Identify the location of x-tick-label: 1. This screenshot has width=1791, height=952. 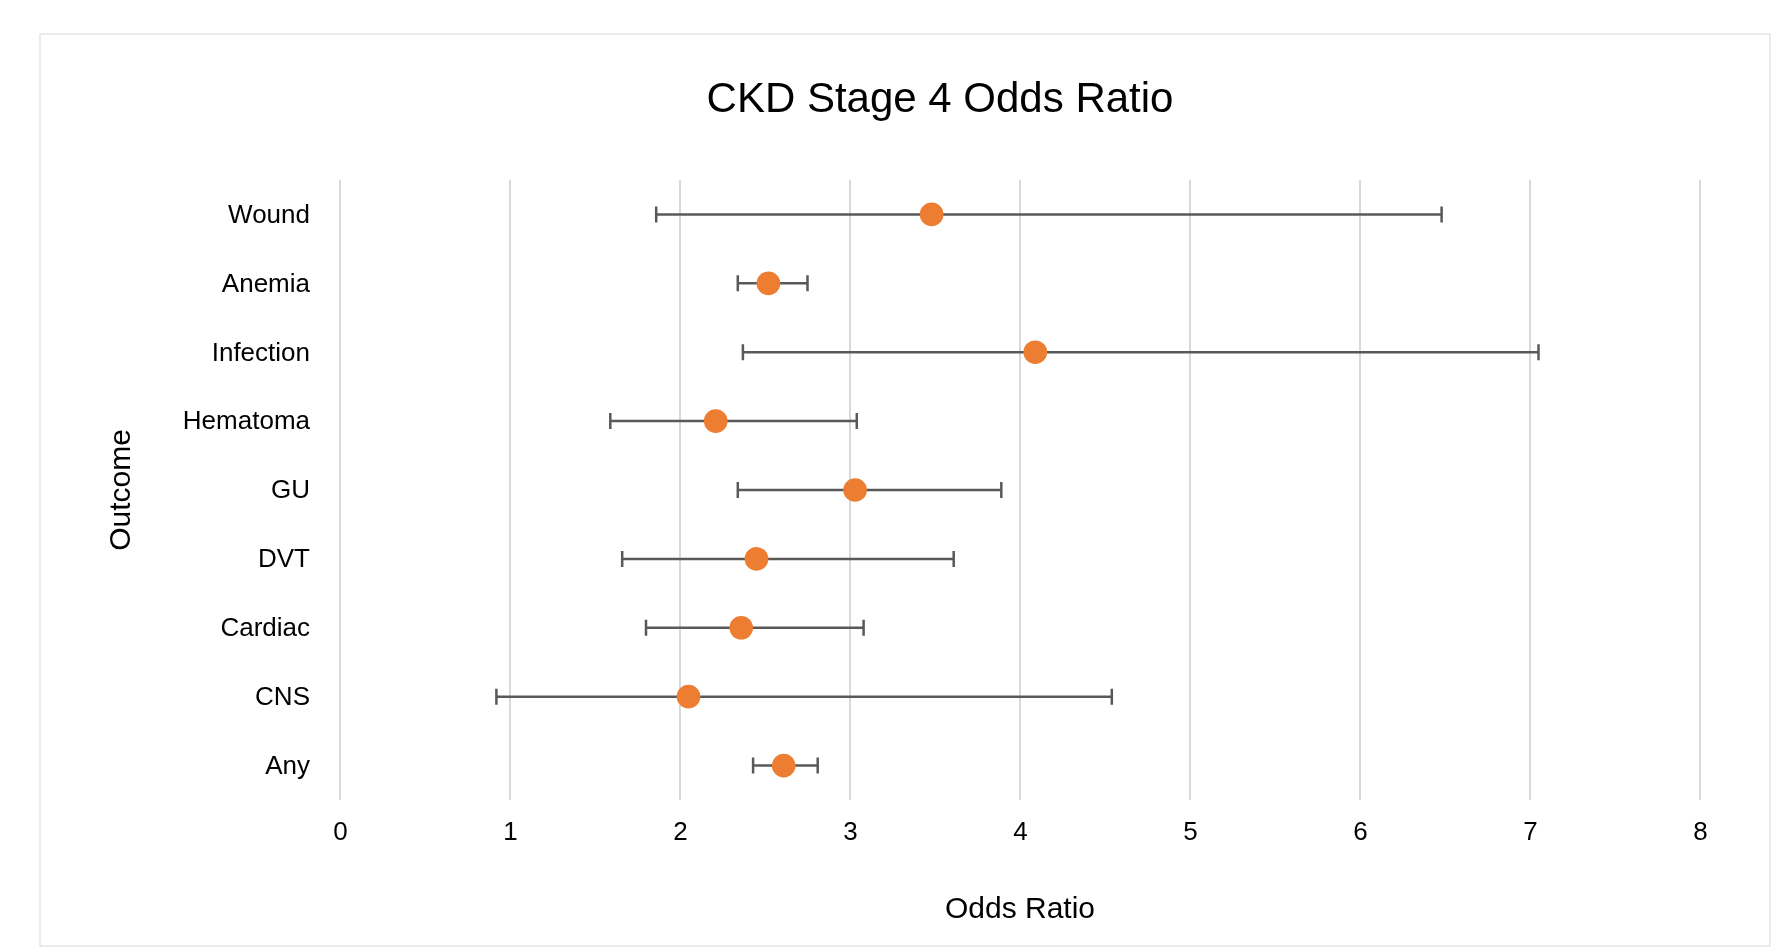
(510, 831).